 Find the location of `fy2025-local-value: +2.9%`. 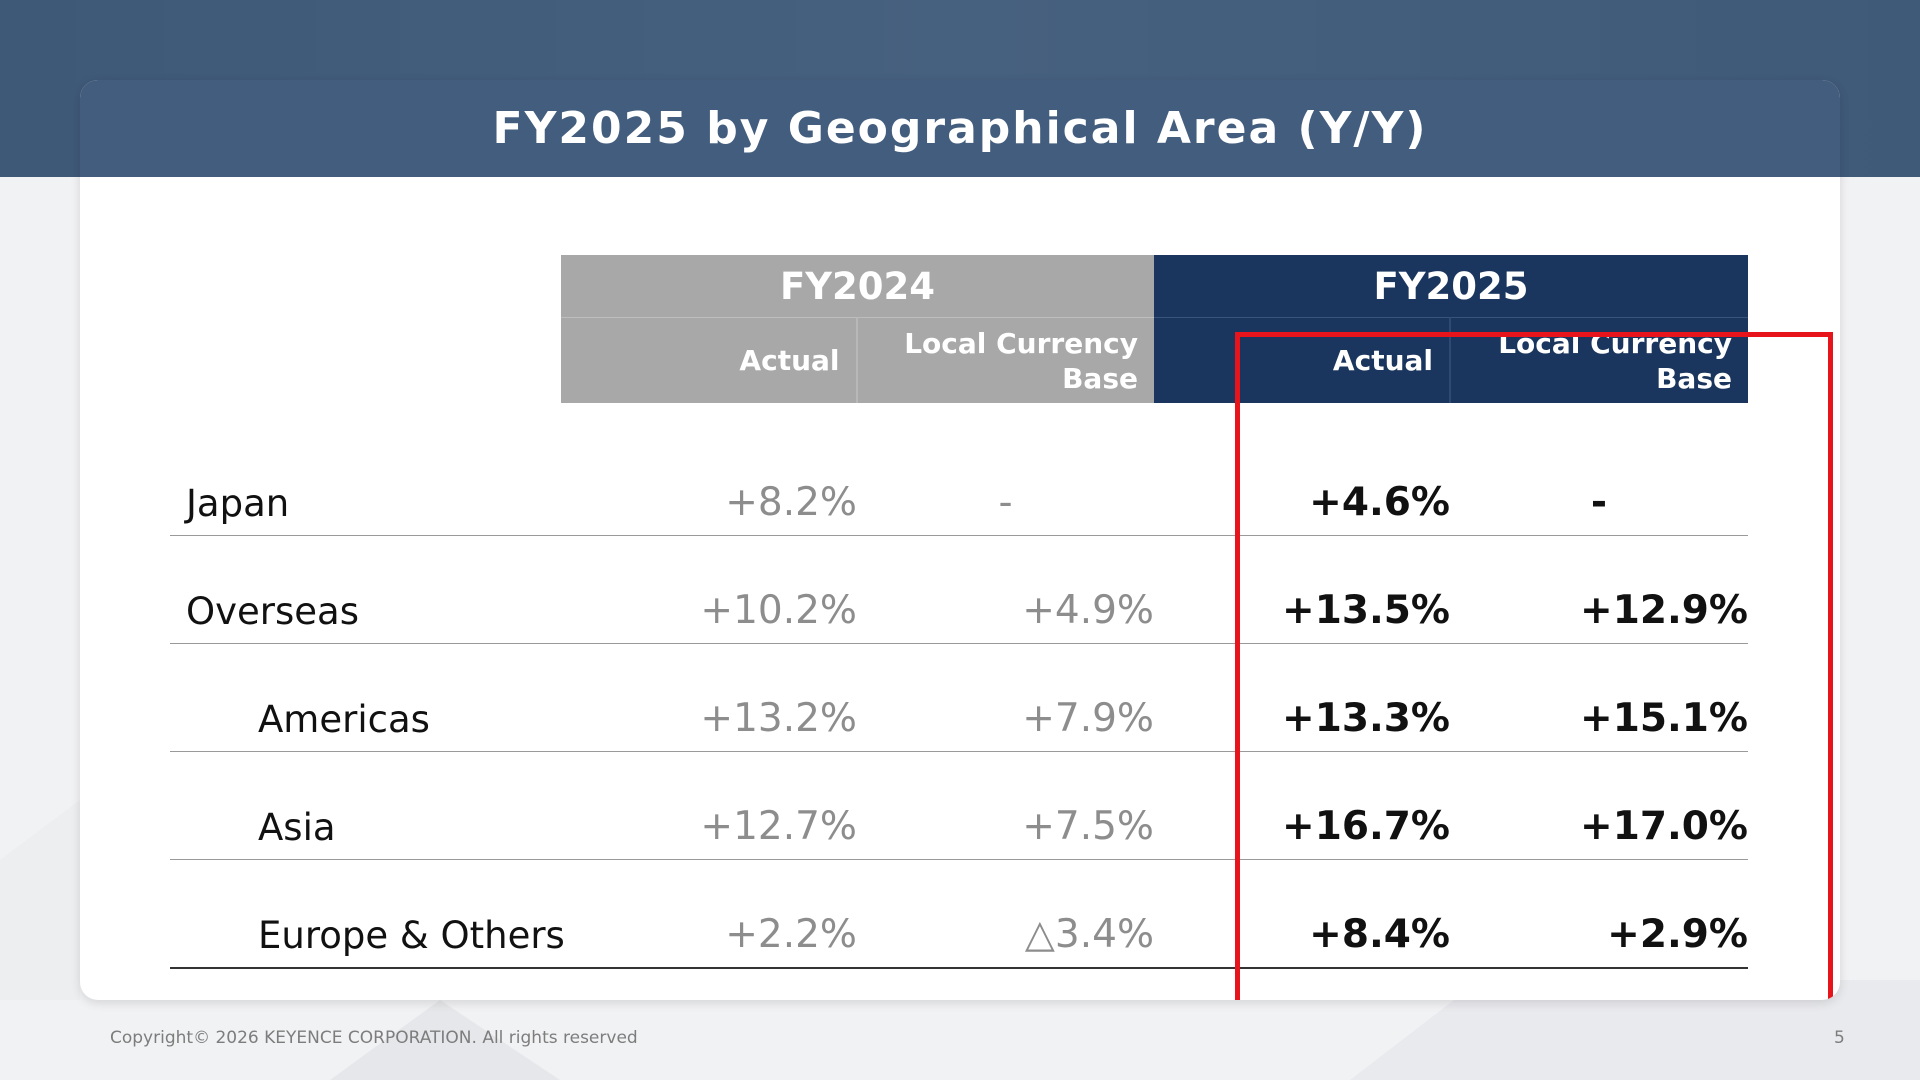

fy2025-local-value: +2.9% is located at coordinates (1677, 934).